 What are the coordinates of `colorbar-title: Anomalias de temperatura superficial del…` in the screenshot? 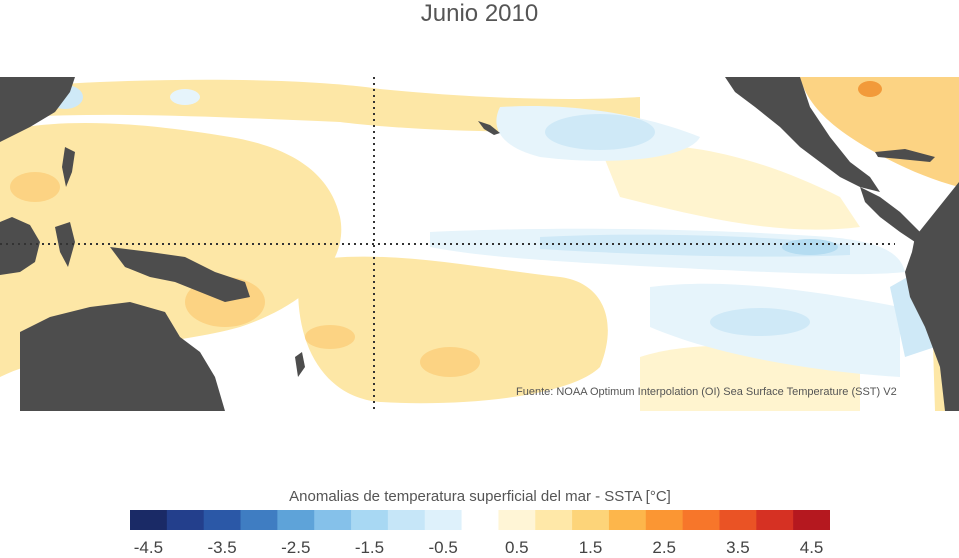 It's located at (480, 496).